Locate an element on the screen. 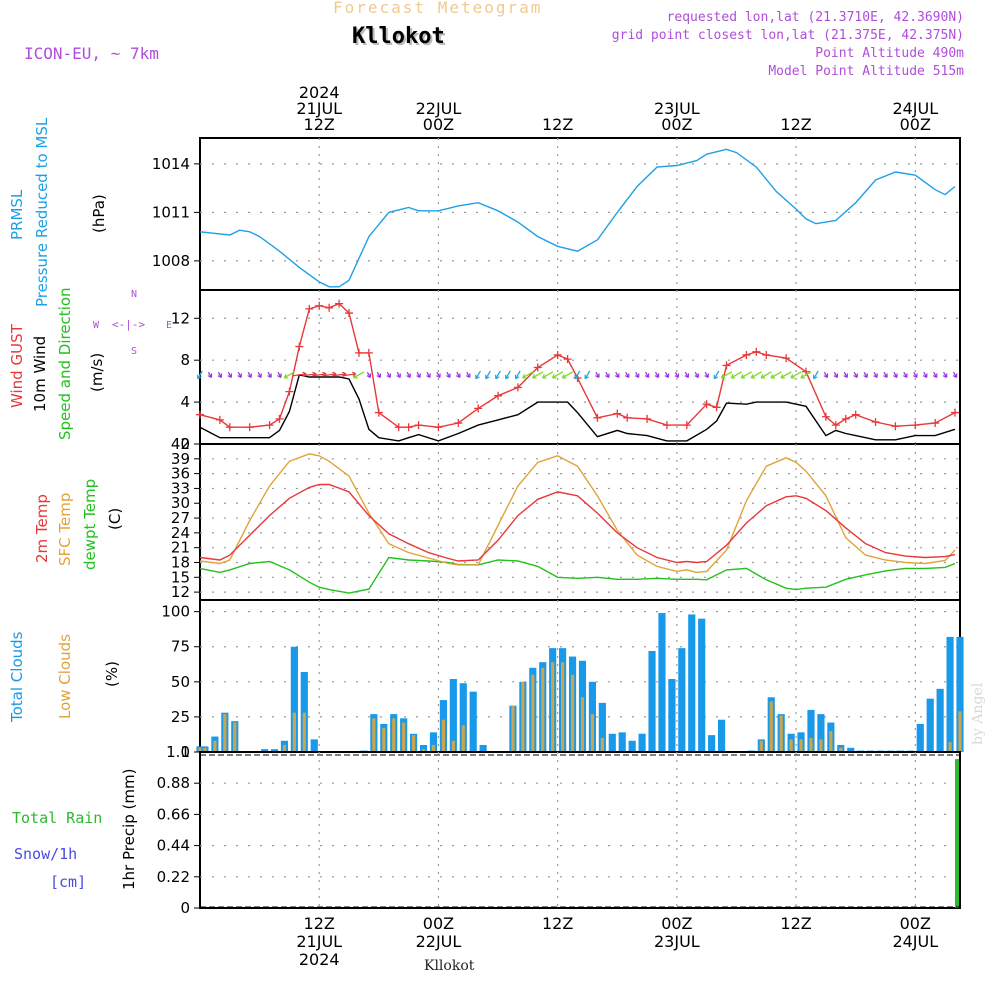  ytick-label-precip: 0.22 is located at coordinates (173, 877).